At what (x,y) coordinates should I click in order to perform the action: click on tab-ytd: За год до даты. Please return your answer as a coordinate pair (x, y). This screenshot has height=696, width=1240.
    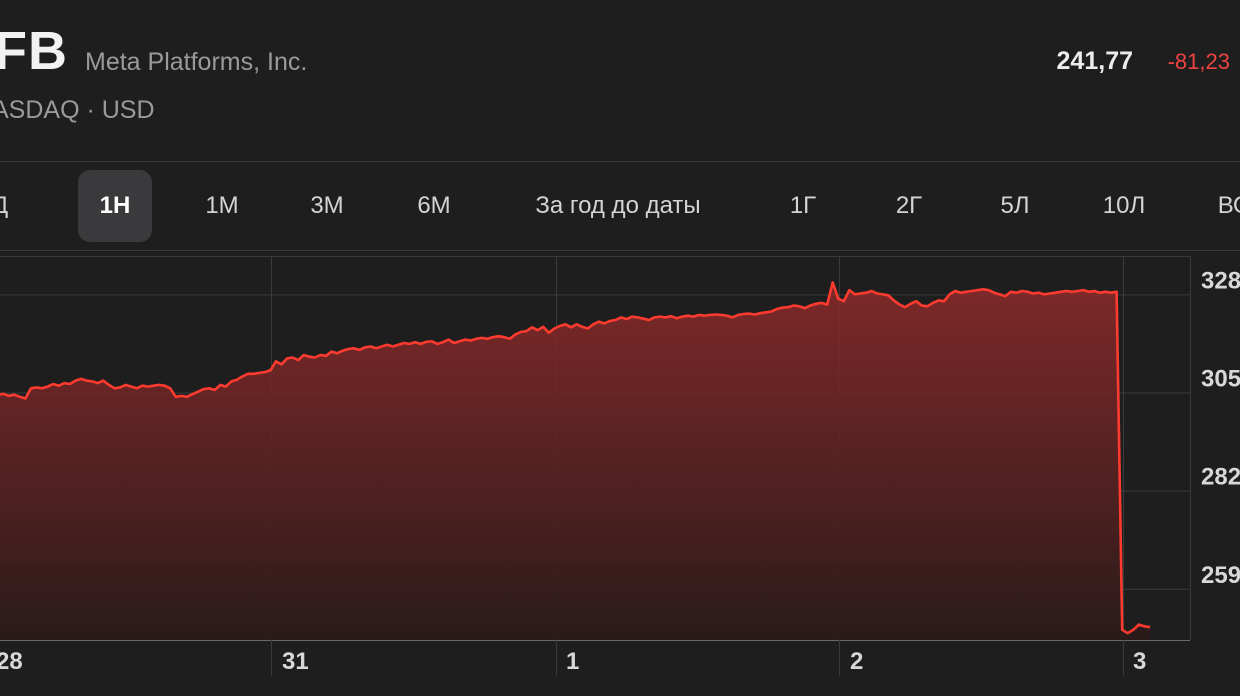
    Looking at the image, I should click on (618, 205).